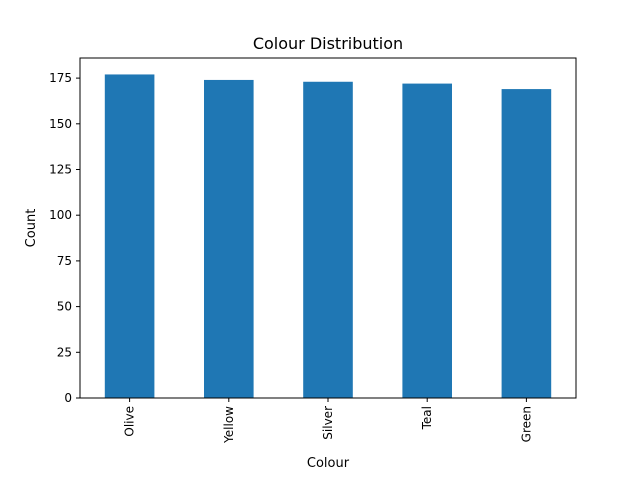 This screenshot has width=640, height=484. Describe the element at coordinates (60, 78) in the screenshot. I see `y-tick-label: 175` at that location.